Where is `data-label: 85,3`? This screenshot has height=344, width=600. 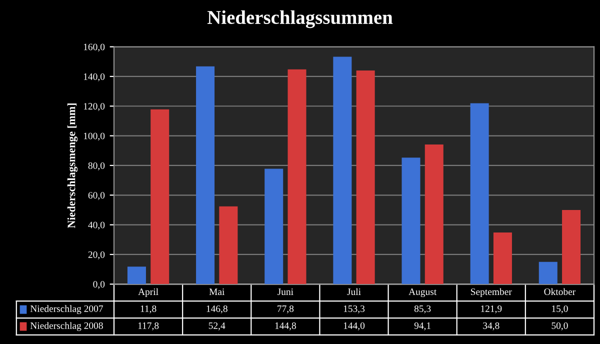 data-label: 85,3 is located at coordinates (422, 309).